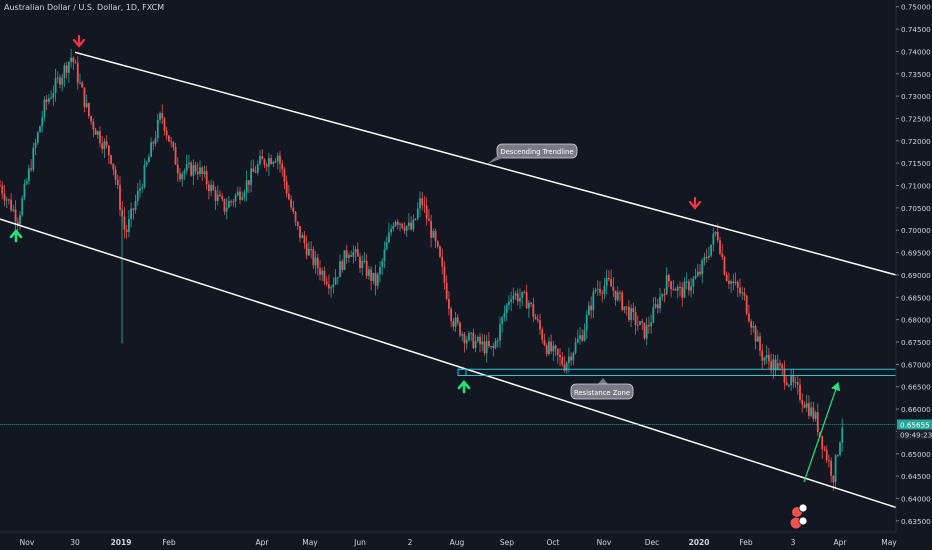 The image size is (932, 550). I want to click on price-axis, so click(914, 275).